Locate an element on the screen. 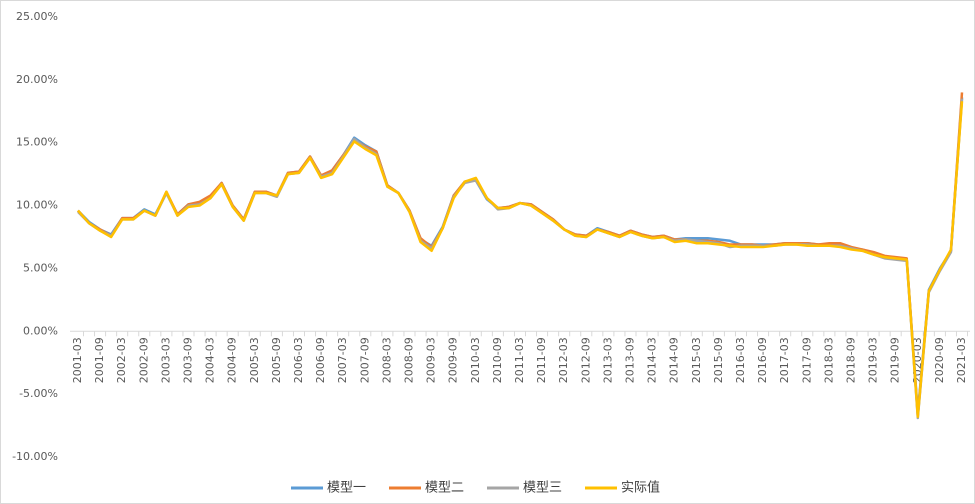 This screenshot has width=975, height=504. legend-item: 模型一 is located at coordinates (328, 488).